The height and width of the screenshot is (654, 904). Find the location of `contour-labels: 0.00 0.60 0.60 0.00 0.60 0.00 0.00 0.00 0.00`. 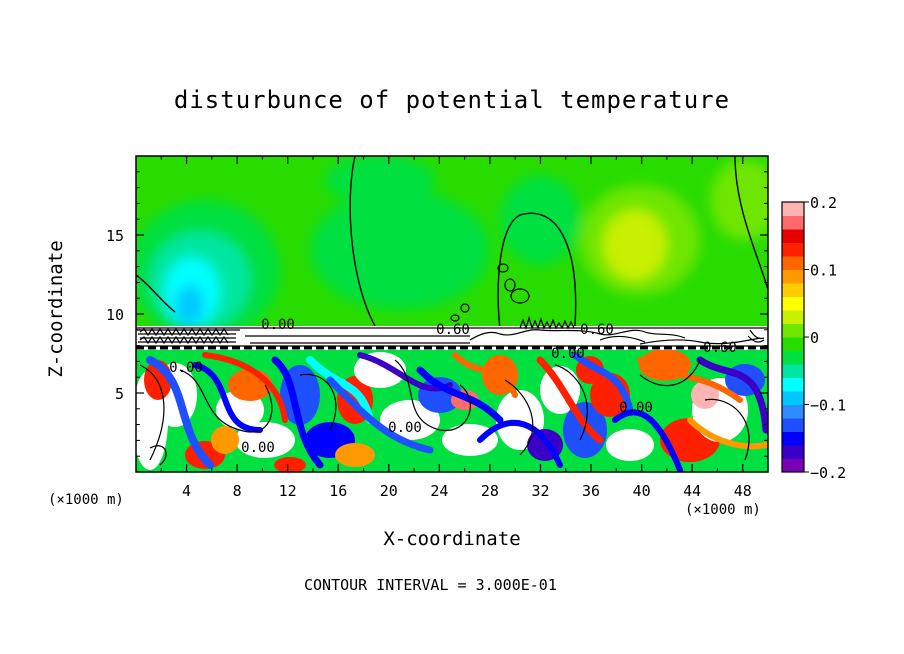

contour-labels: 0.00 0.60 0.60 0.00 0.60 0.00 0.00 0.00 0.00 is located at coordinates (453, 386).